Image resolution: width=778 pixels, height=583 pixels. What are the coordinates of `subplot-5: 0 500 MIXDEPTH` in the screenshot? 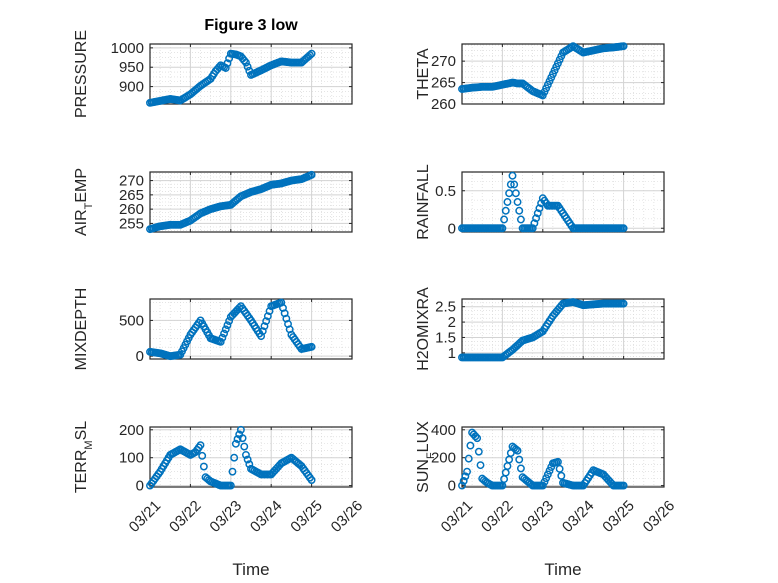 It's located at (213, 329).